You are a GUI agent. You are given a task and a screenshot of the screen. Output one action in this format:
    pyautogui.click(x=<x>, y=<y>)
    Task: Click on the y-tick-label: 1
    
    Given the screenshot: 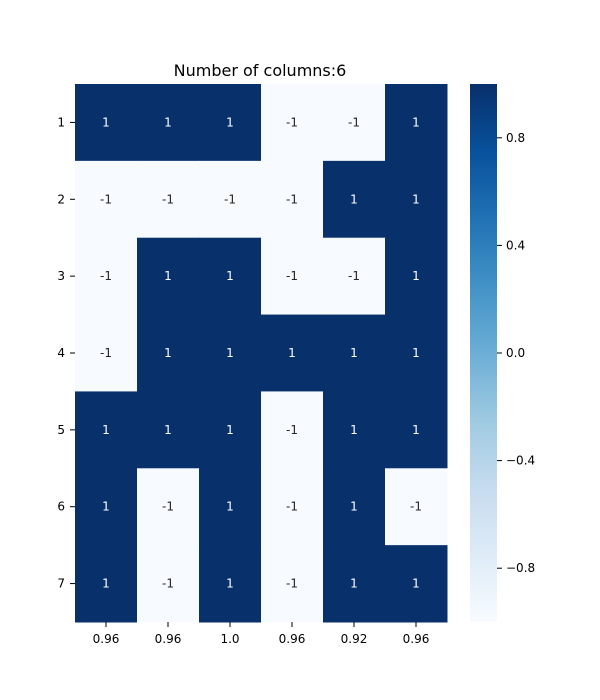 What is the action you would take?
    pyautogui.click(x=61, y=122)
    